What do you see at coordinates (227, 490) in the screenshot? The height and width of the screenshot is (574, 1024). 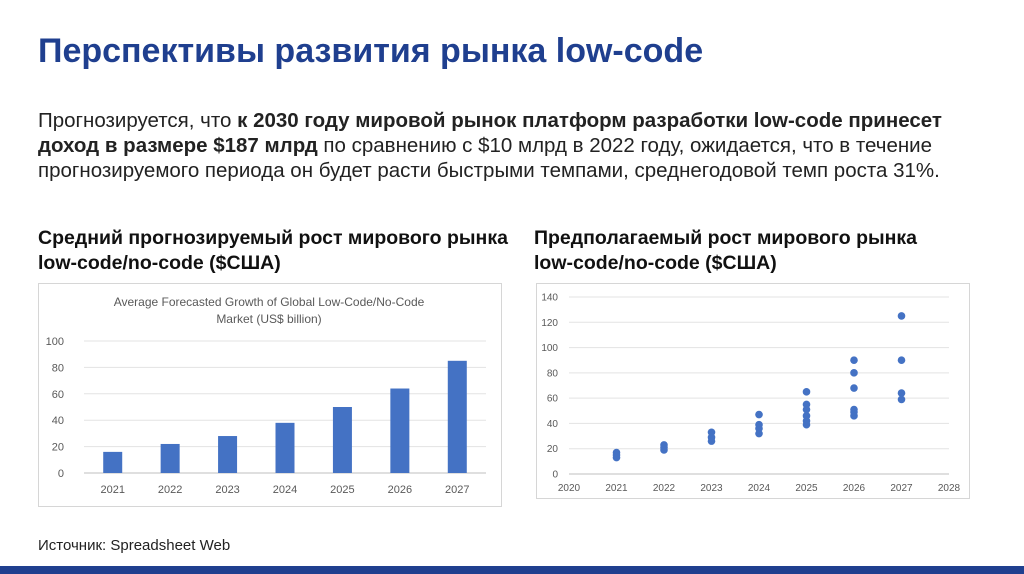 I see `bar-x-tick-label: 2023` at bounding box center [227, 490].